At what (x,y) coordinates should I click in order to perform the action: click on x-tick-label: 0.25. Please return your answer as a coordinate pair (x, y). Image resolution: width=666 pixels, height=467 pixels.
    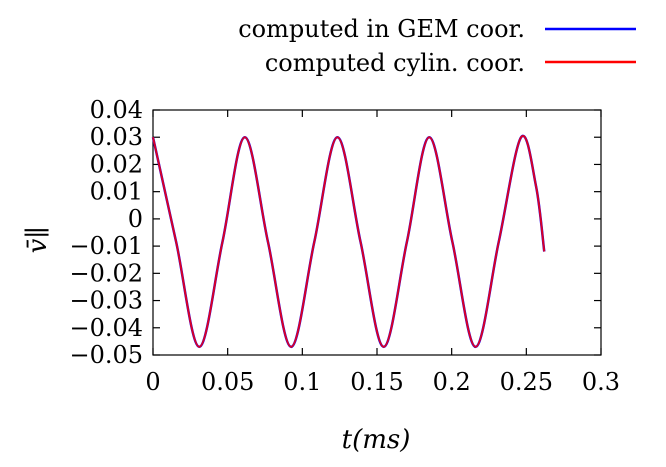
    Looking at the image, I should click on (526, 382).